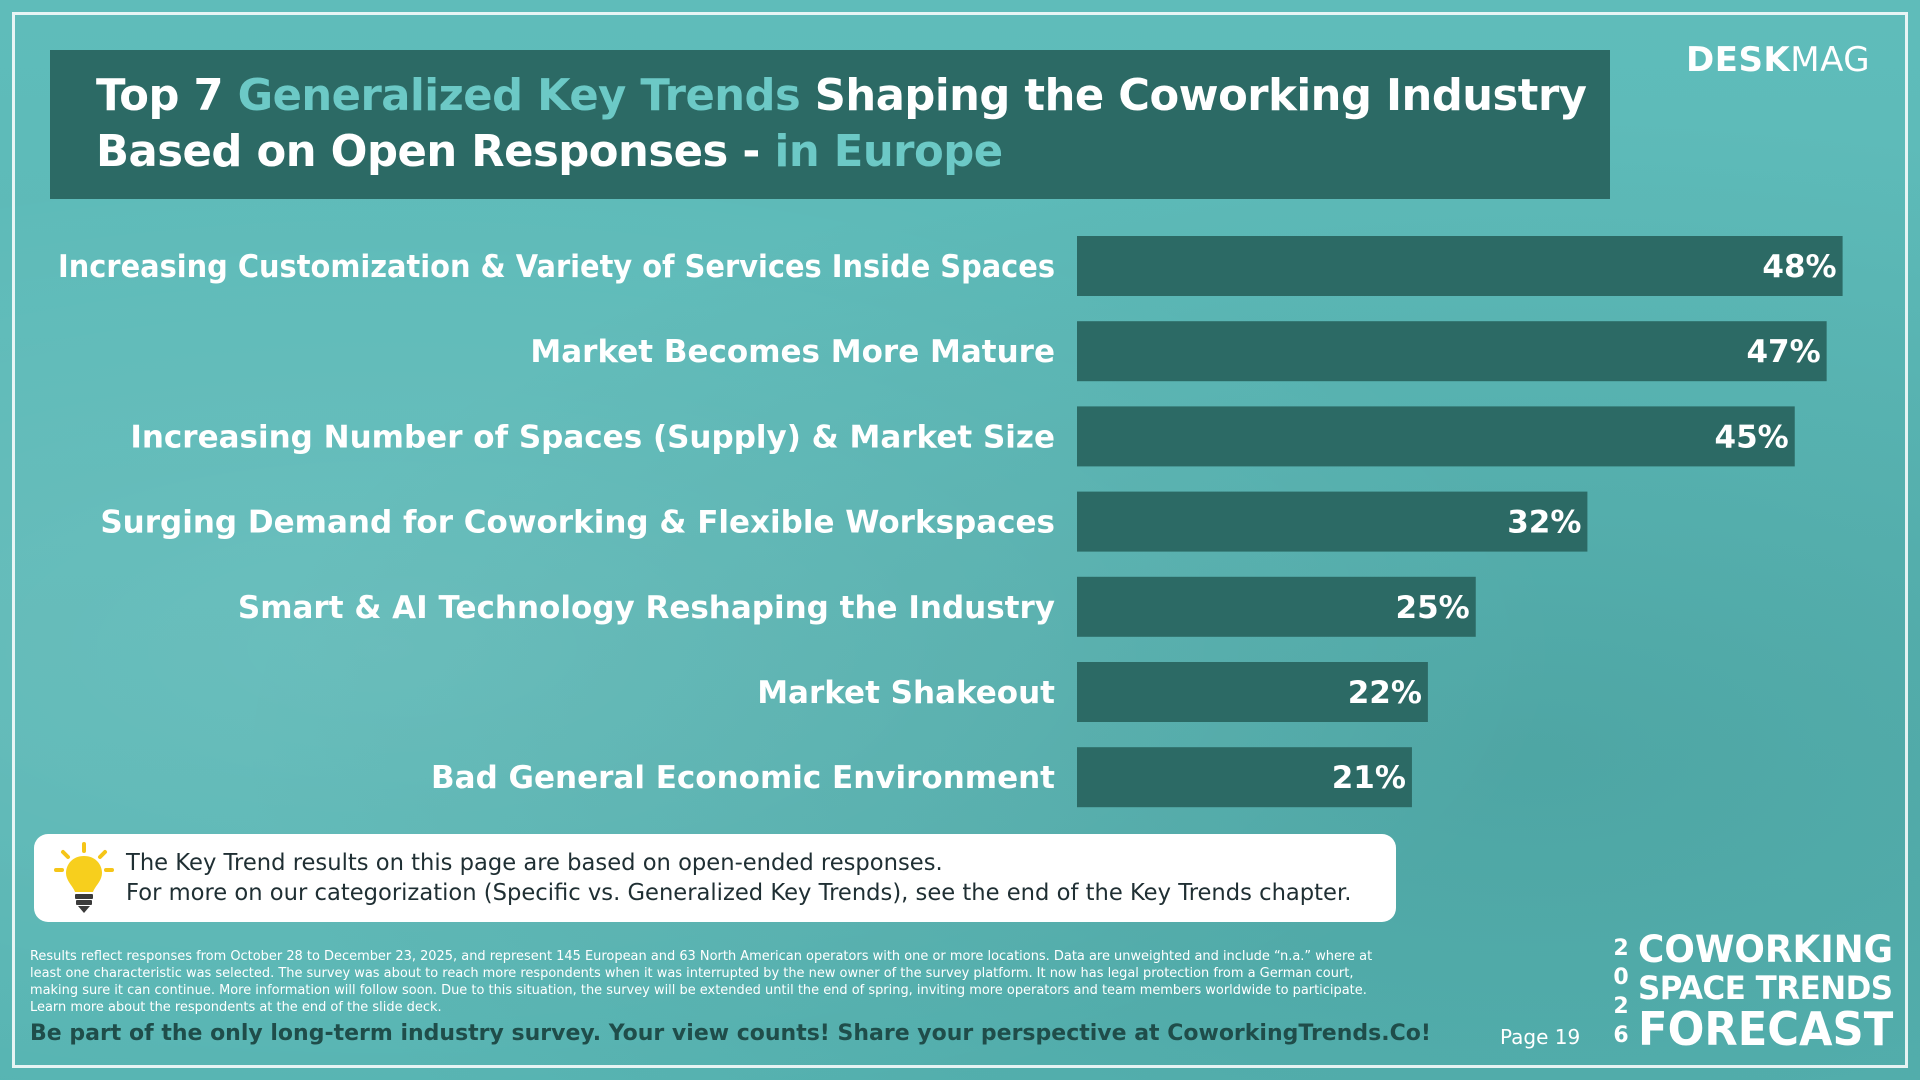 This screenshot has height=1080, width=1920. I want to click on deskmag-logo: DESKMAG, so click(1778, 60).